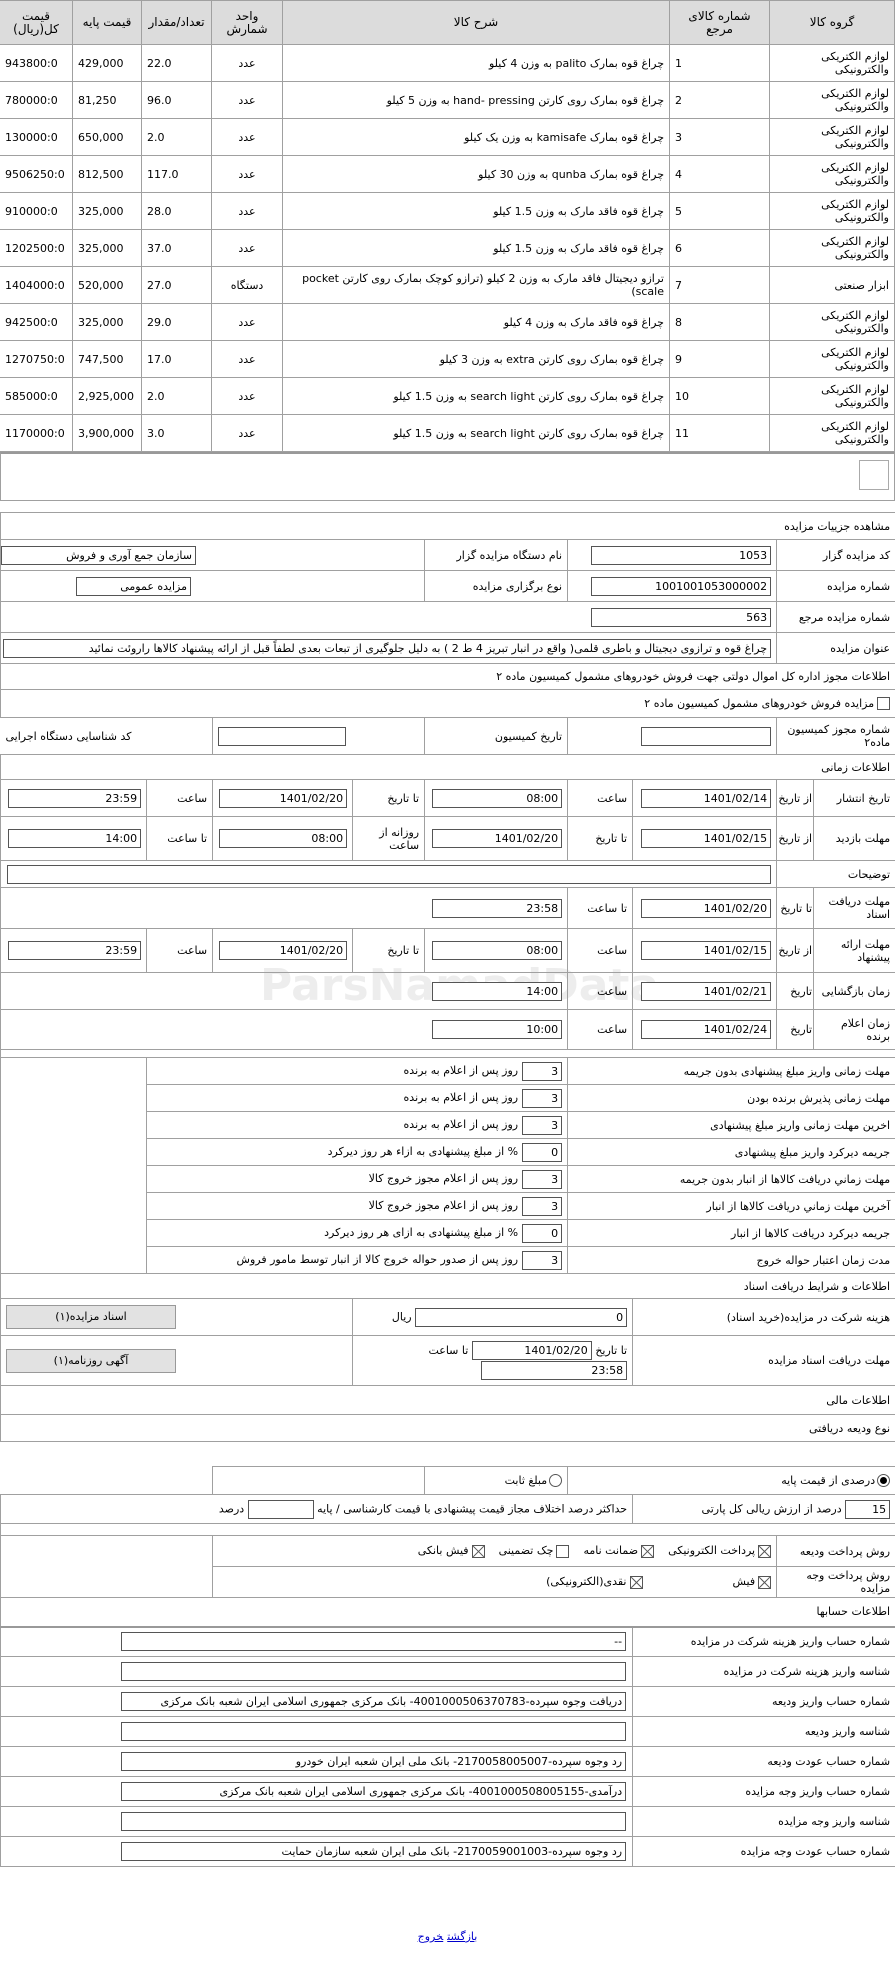 The width and height of the screenshot is (895, 1967). I want to click on details-title: مشاهده جزییات مزایده, so click(447, 526).